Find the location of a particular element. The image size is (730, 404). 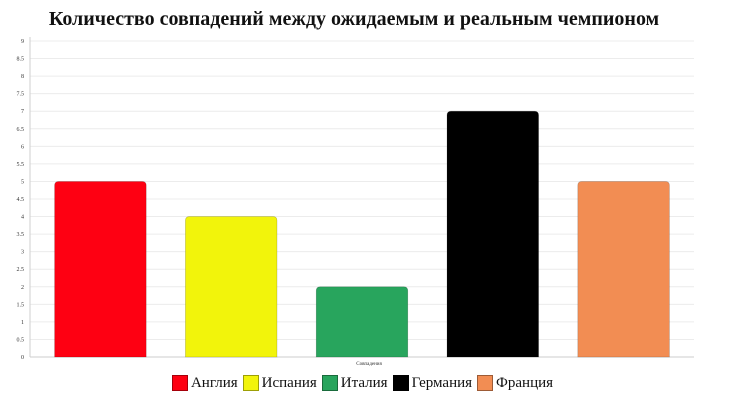

y-tick-label: 1 is located at coordinates (22, 323).